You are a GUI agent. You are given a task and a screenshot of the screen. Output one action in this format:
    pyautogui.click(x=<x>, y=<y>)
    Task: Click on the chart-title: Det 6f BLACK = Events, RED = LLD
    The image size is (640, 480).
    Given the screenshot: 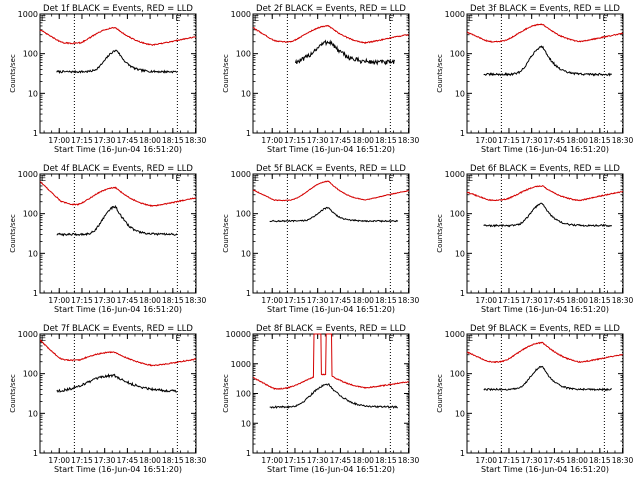 What is the action you would take?
    pyautogui.click(x=545, y=169)
    